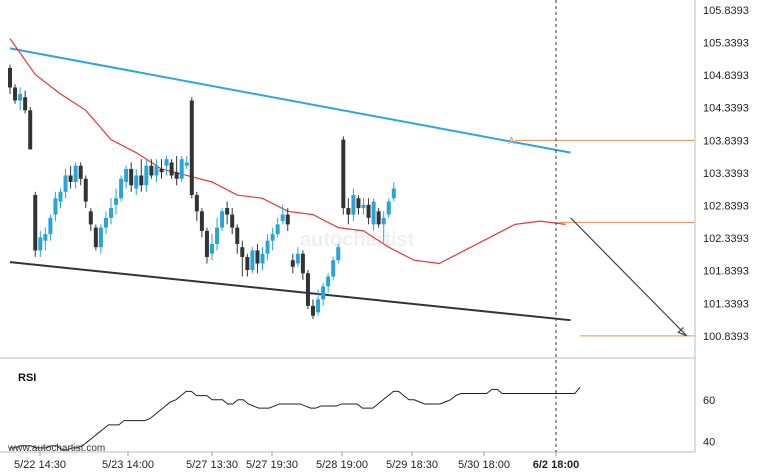  Describe the element at coordinates (726, 11) in the screenshot. I see `price-tick-label: 105.8393` at that location.